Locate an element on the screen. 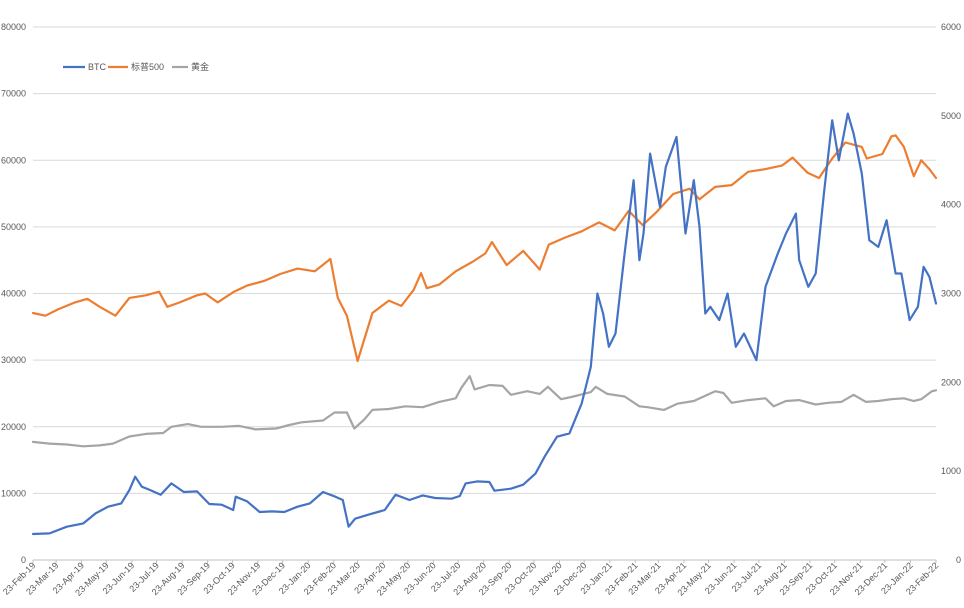 The height and width of the screenshot is (608, 964). y-left-tick-label: 50000 is located at coordinates (13, 227).